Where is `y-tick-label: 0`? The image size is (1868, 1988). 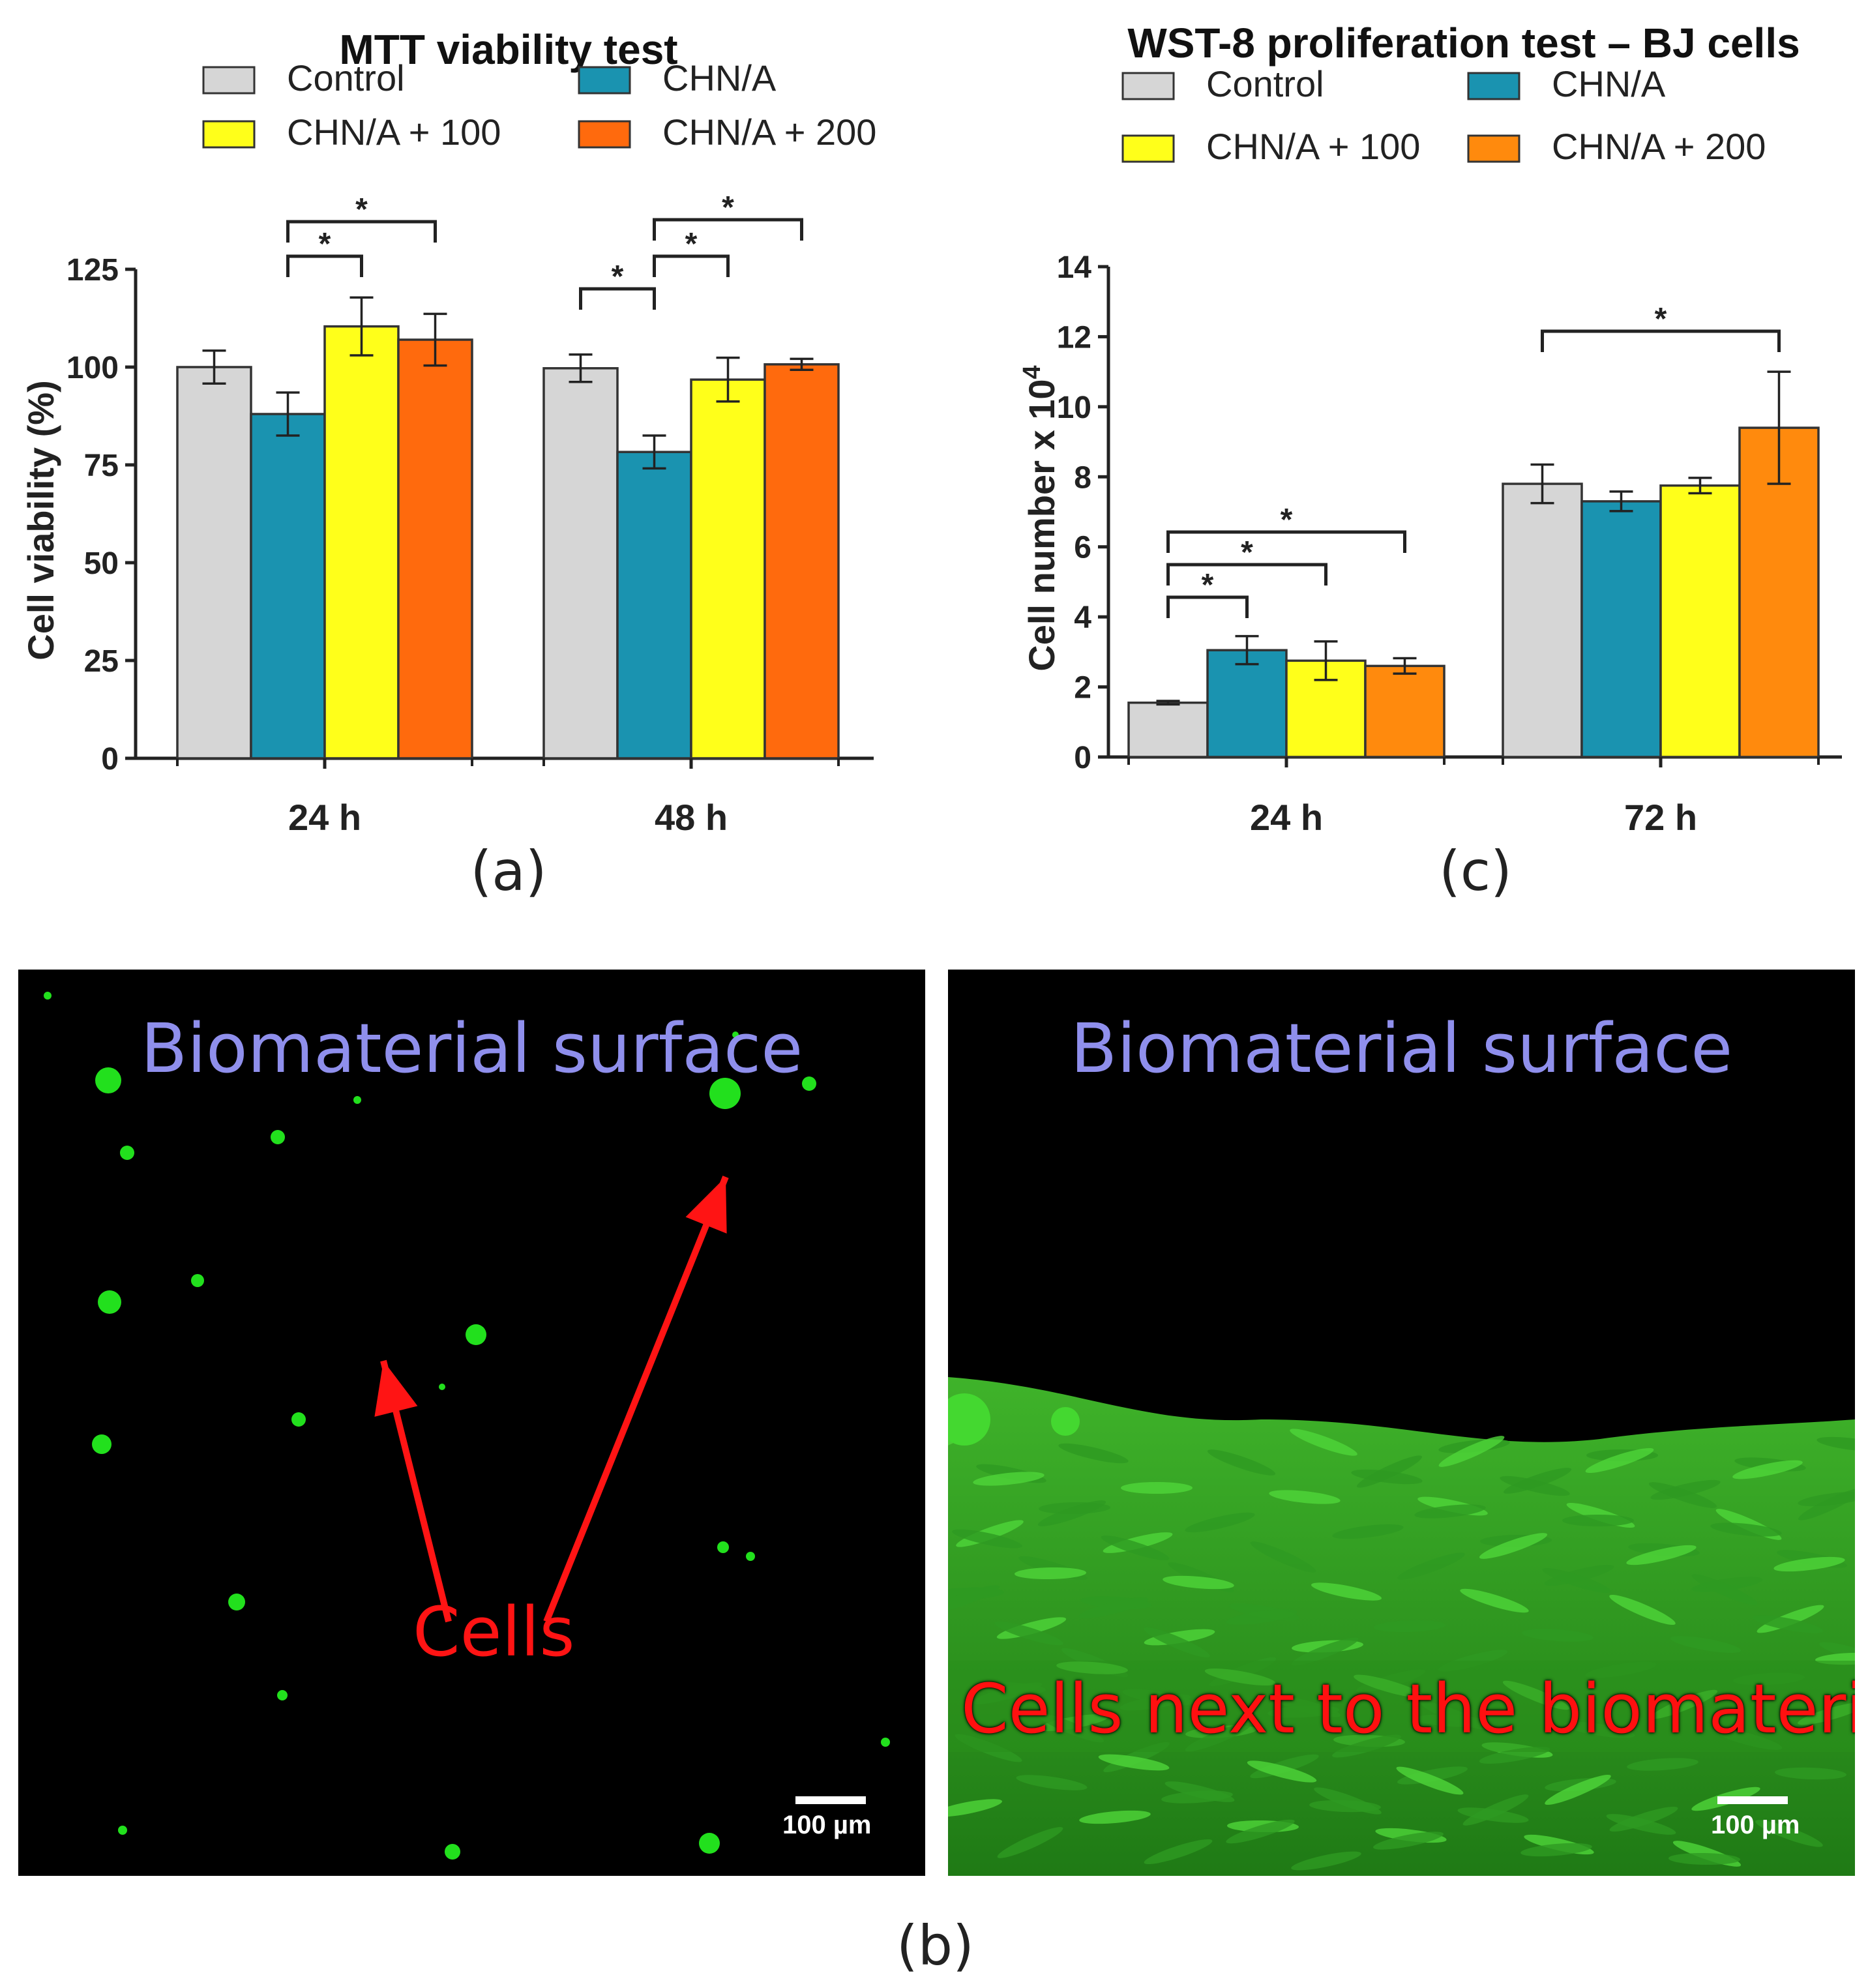
y-tick-label: 0 is located at coordinates (110, 759).